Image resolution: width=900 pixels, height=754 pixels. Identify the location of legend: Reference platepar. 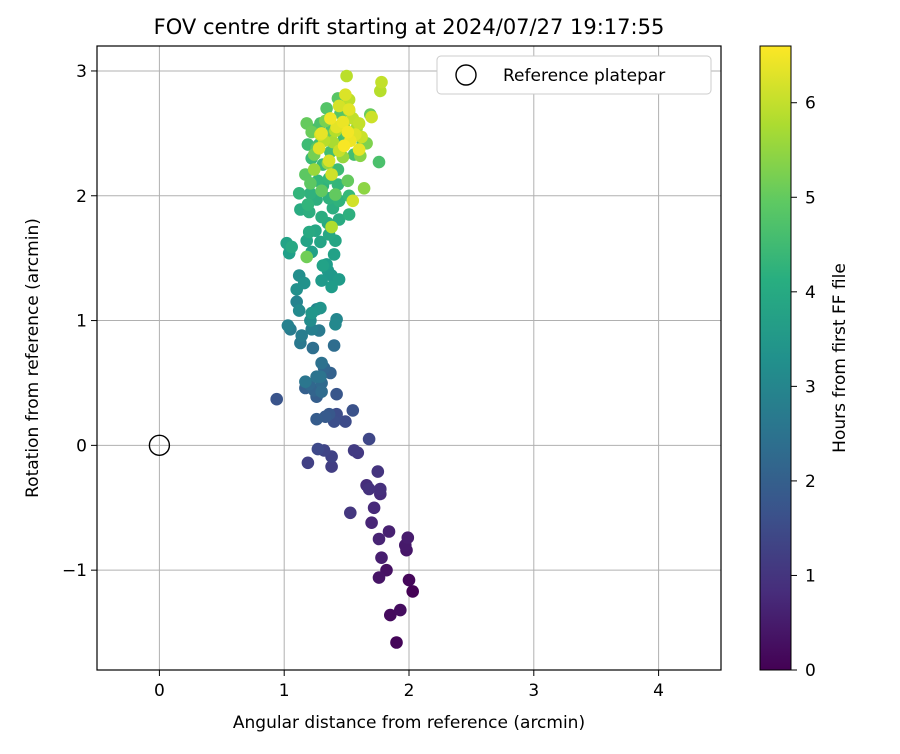
(574, 75).